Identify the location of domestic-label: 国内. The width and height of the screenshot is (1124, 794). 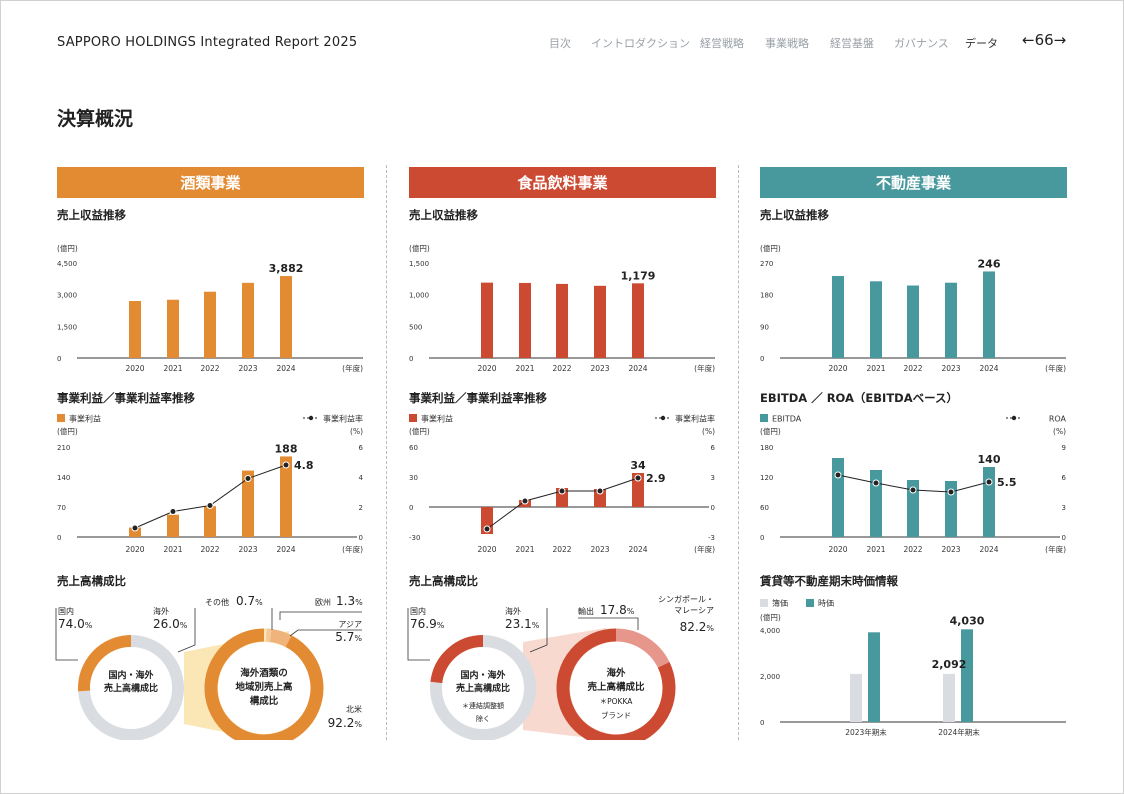
(418, 611).